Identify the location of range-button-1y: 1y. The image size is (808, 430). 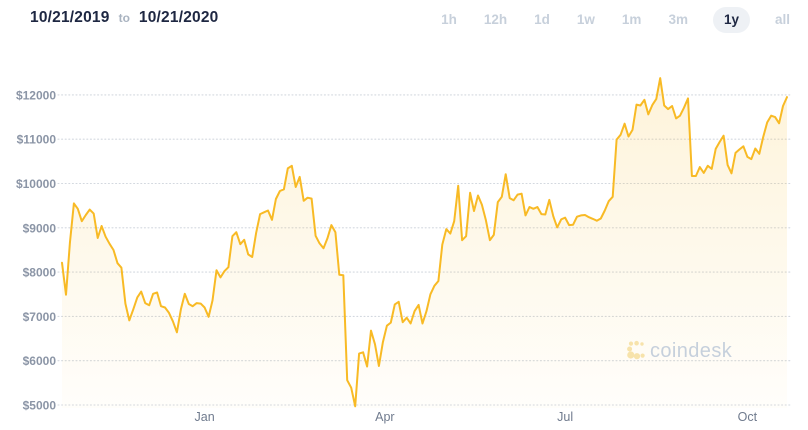
(731, 20).